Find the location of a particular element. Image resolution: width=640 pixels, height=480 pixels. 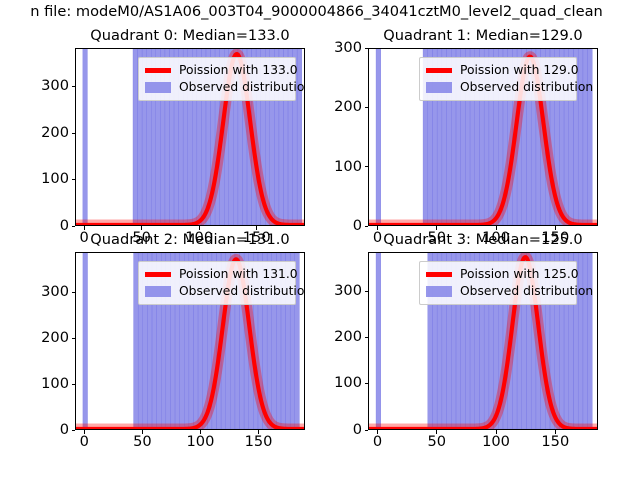

quadrant-3-xtick-label: 0 is located at coordinates (377, 441).